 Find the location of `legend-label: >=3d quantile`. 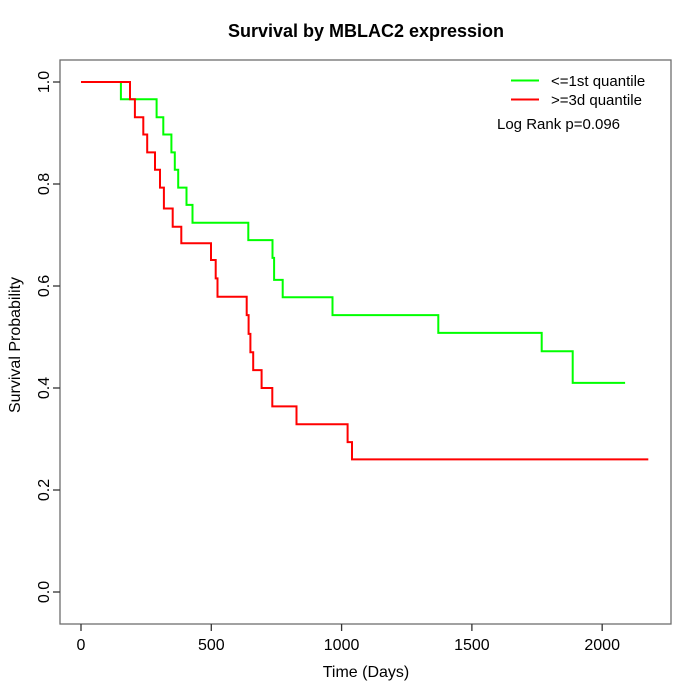

legend-label: >=3d quantile is located at coordinates (596, 100).